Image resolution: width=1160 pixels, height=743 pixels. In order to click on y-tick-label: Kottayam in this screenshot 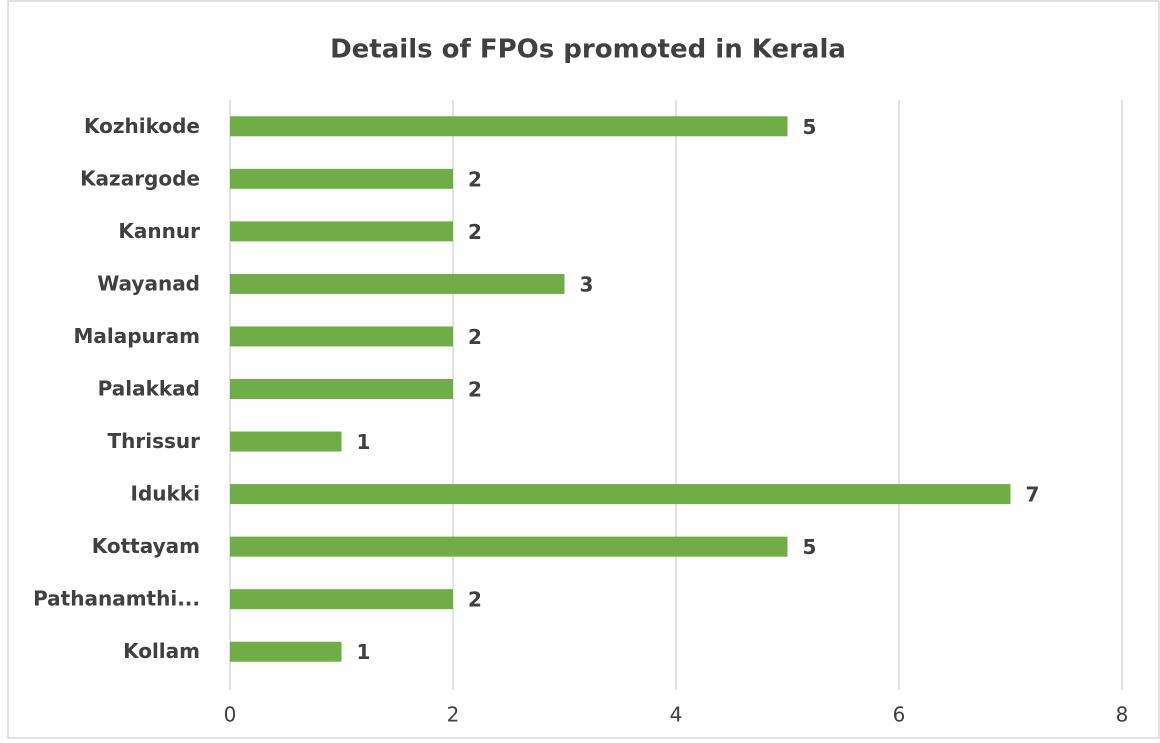, I will do `click(146, 546)`.